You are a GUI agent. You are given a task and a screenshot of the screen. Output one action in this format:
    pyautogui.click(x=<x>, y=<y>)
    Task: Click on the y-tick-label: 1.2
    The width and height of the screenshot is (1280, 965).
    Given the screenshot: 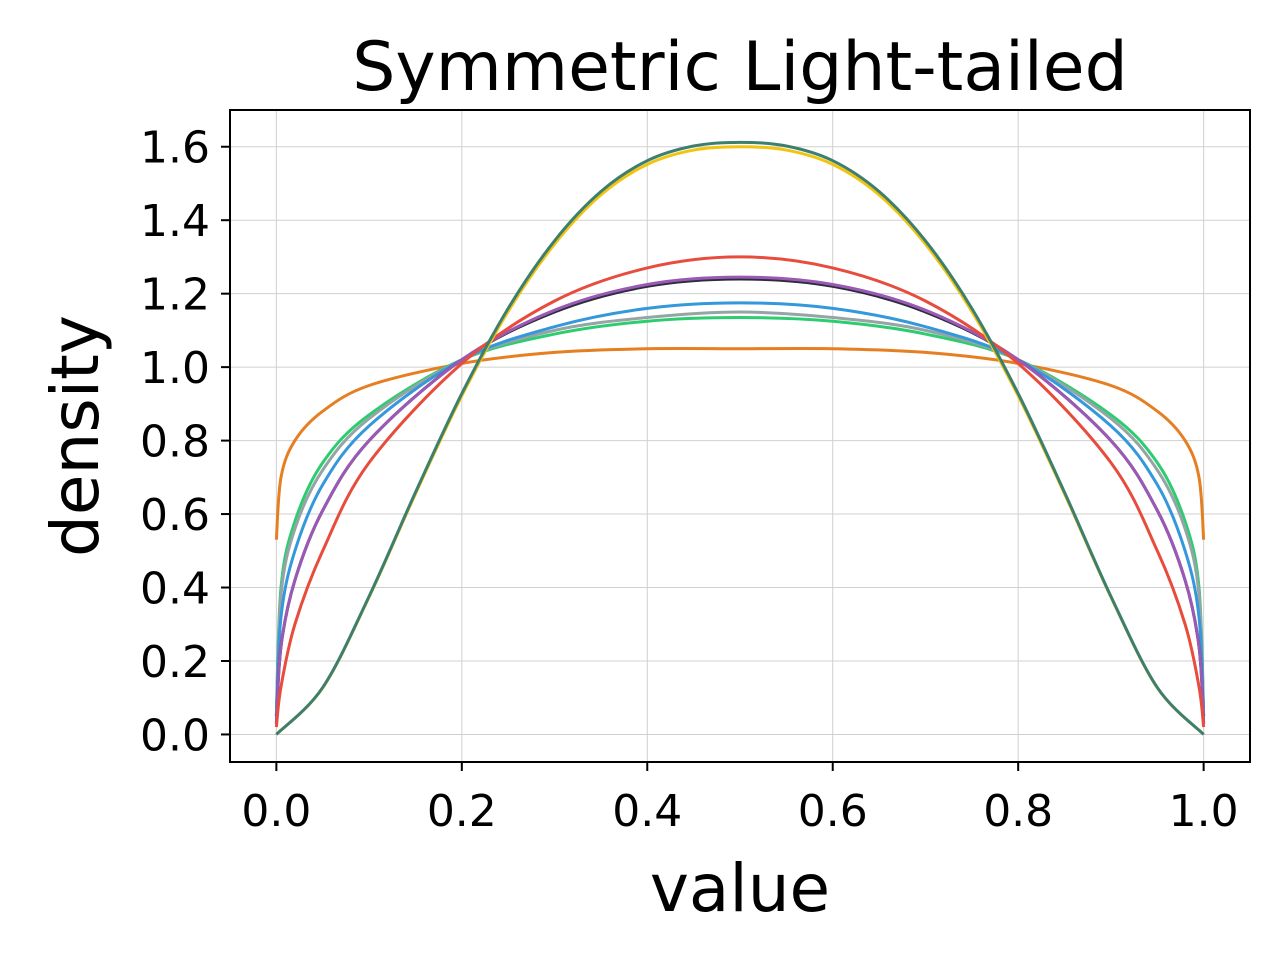 What is the action you would take?
    pyautogui.click(x=175, y=295)
    